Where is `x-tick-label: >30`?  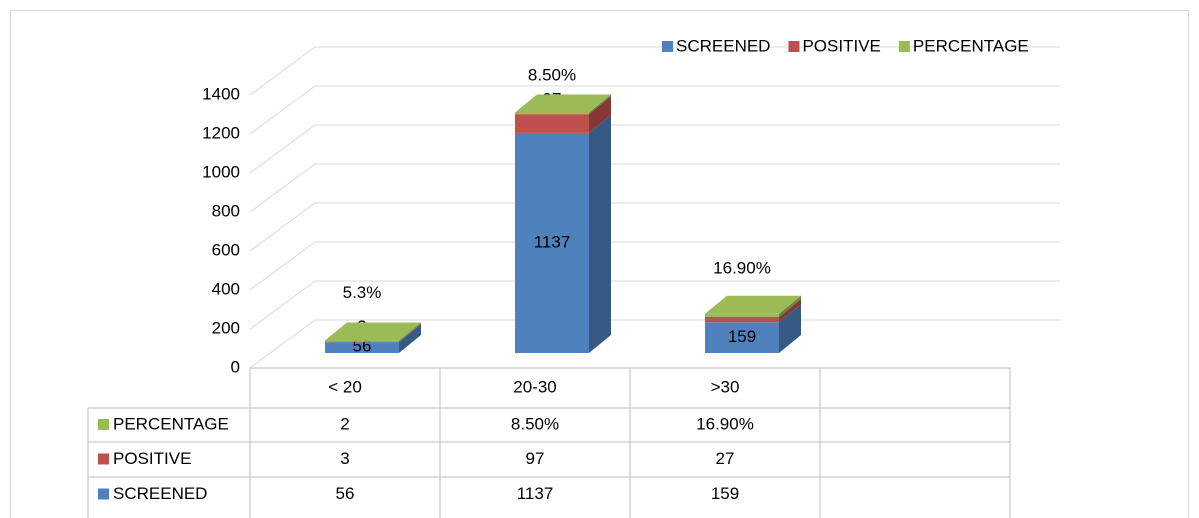 x-tick-label: >30 is located at coordinates (725, 386).